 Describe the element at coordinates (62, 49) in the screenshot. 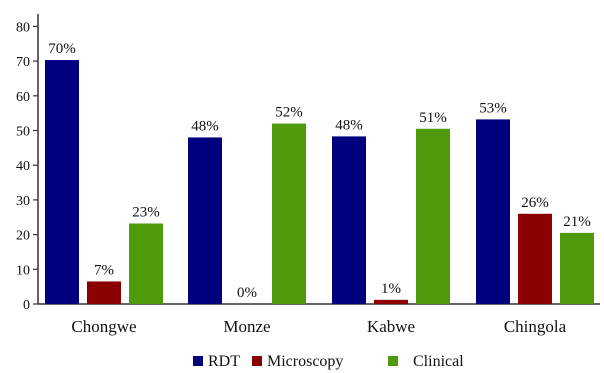

I see `data-label-rdt-chongwe: 70%` at that location.